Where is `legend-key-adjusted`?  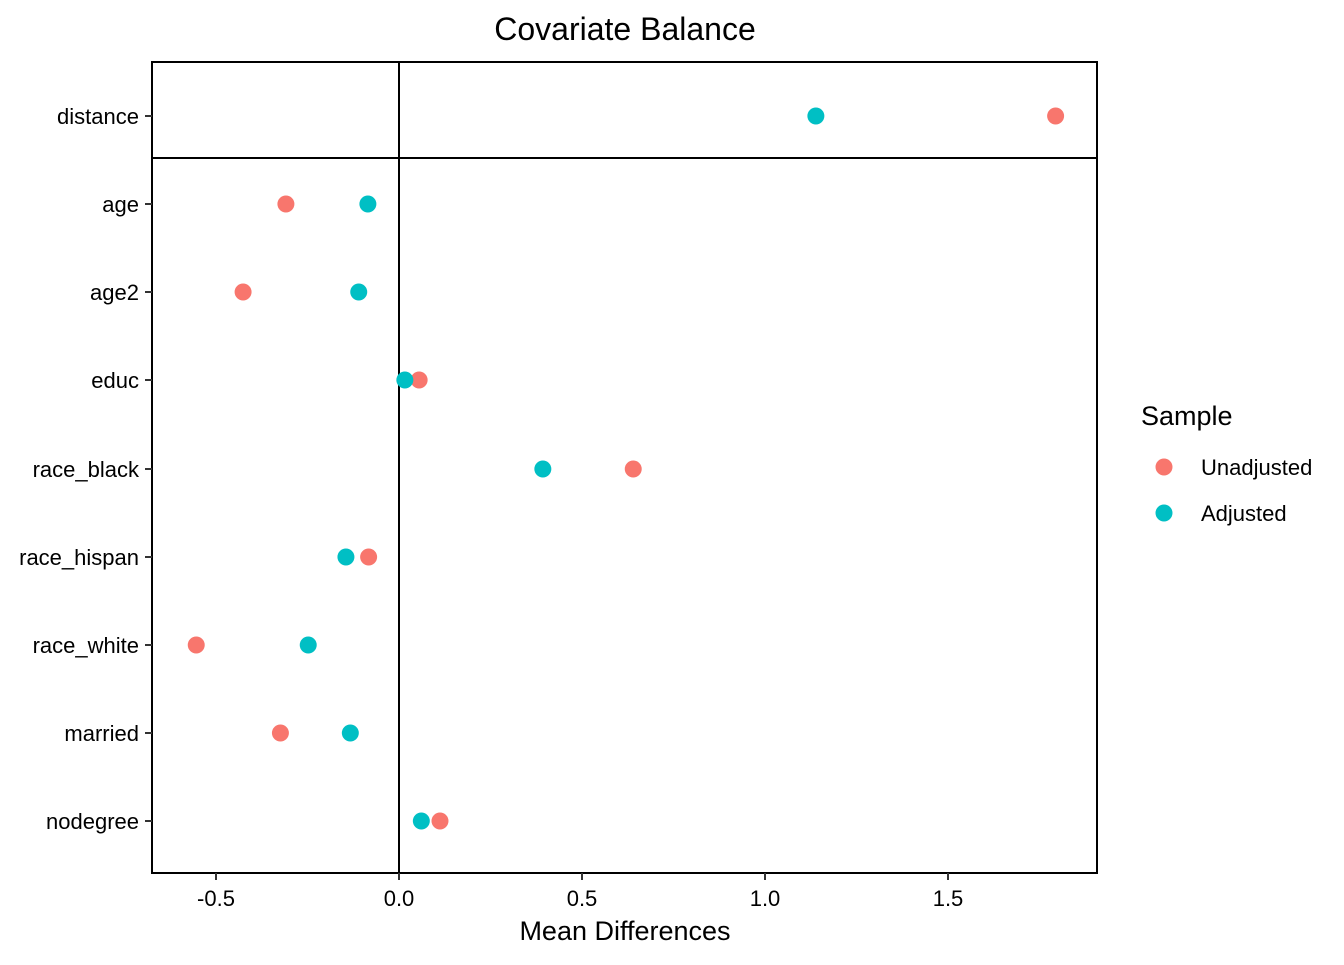 legend-key-adjusted is located at coordinates (1164, 513).